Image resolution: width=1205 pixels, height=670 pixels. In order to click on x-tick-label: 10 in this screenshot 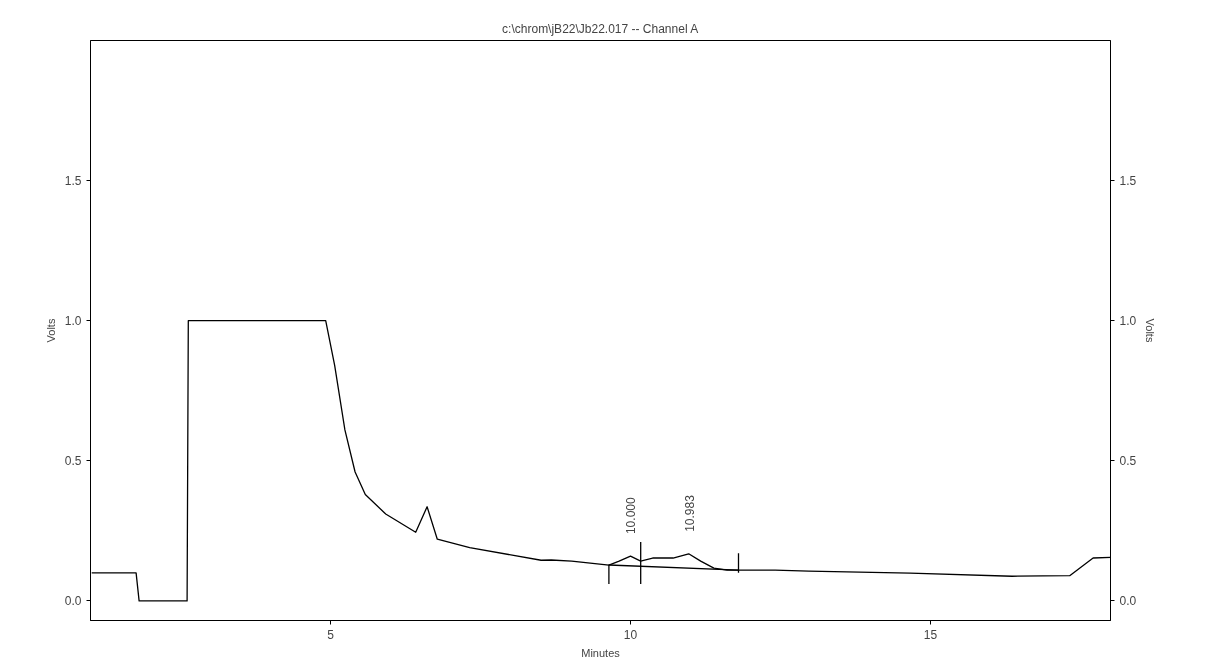, I will do `click(630, 634)`.